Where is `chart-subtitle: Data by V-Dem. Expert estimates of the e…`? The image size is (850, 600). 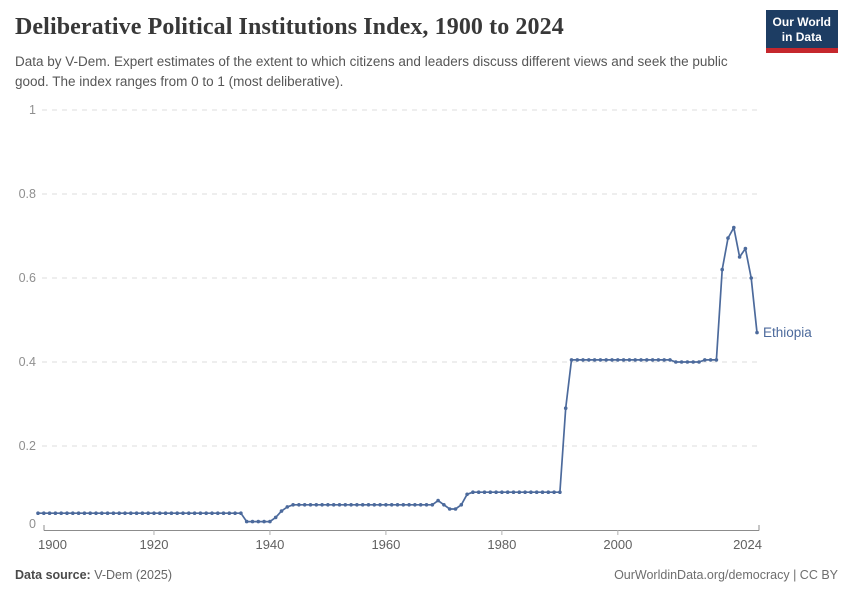 chart-subtitle: Data by V-Dem. Expert estimates of the e… is located at coordinates (371, 71).